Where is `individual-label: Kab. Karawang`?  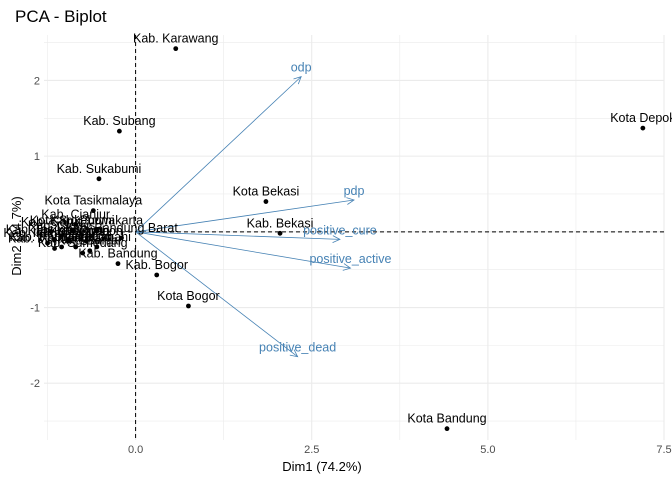
individual-label: Kab. Karawang is located at coordinates (176, 39).